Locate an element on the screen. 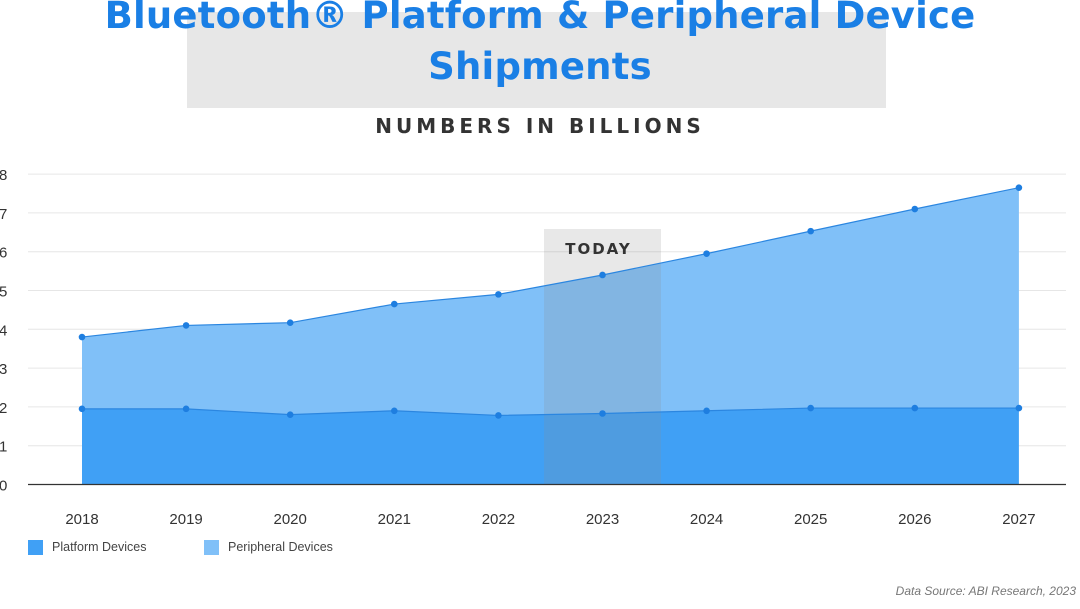 This screenshot has width=1080, height=609. x-tick-label-2025: 2025 is located at coordinates (810, 519).